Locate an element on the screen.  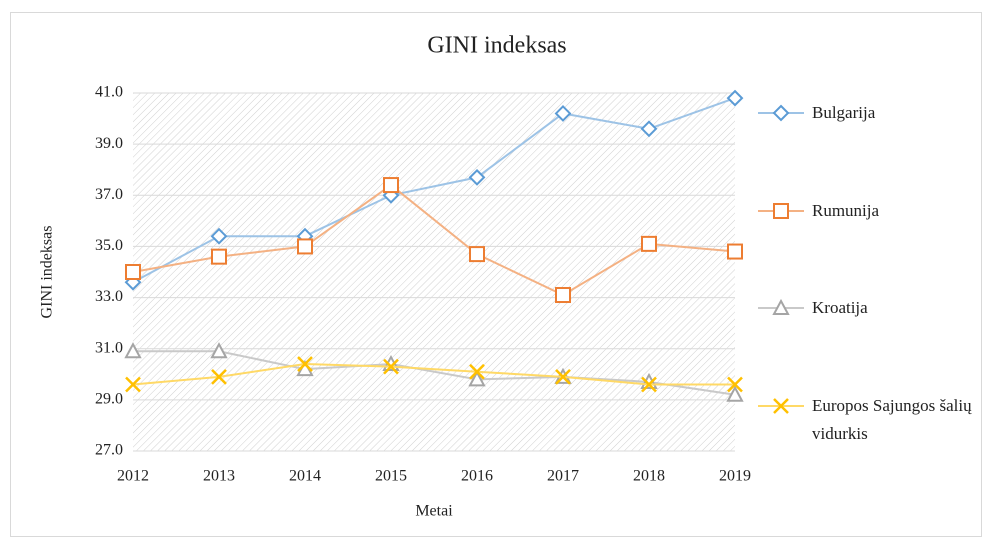
x-axis-title: Metai is located at coordinates (434, 511).